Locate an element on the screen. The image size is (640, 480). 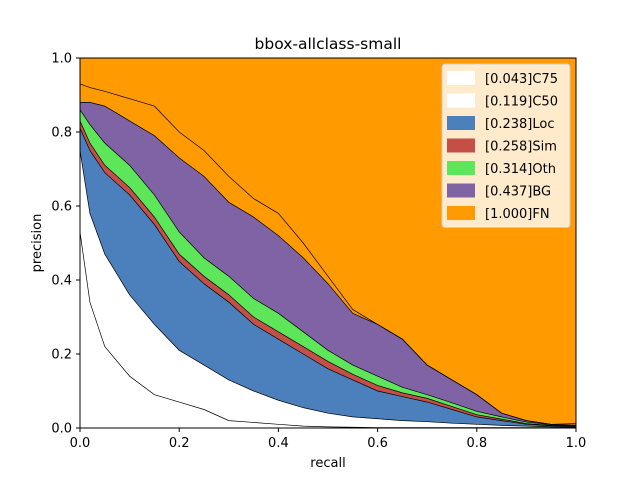
x-tick-label: 0.6 is located at coordinates (377, 443).